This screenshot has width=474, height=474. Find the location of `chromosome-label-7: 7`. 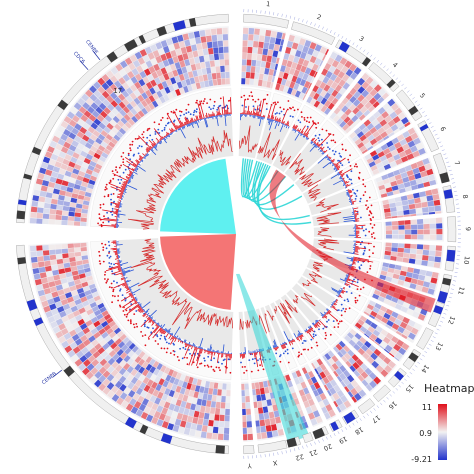

chromosome-label-7: 7 is located at coordinates (456, 163).